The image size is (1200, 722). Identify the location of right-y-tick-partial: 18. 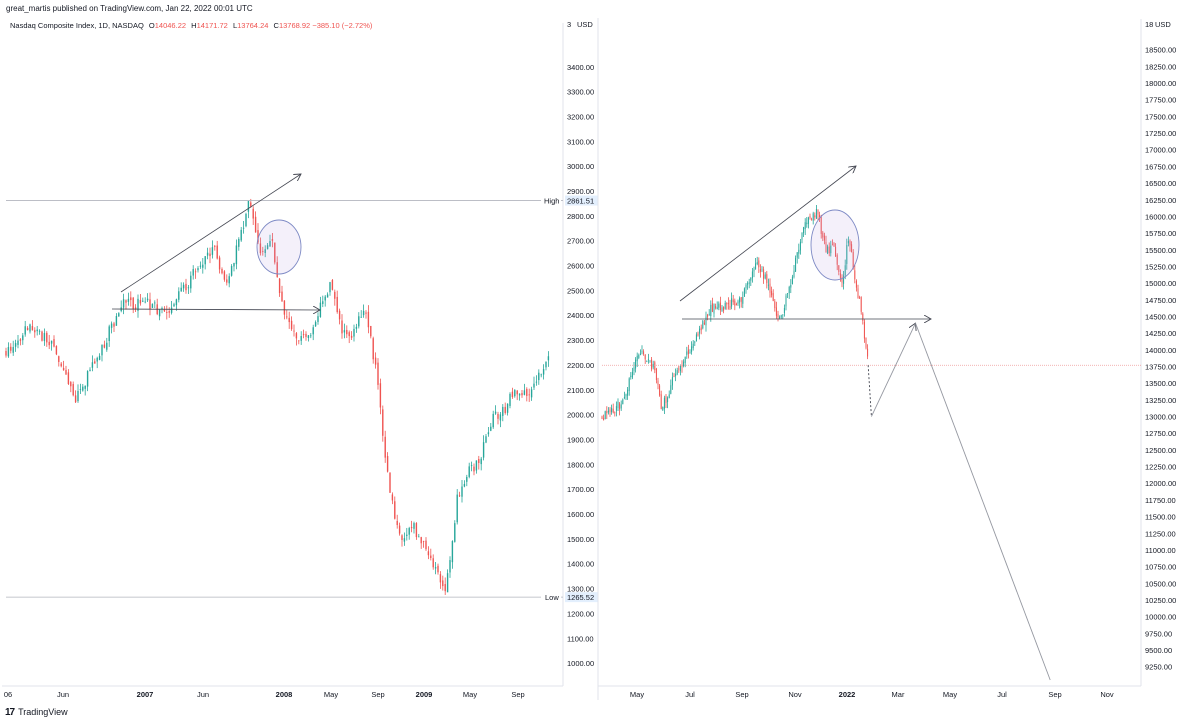
(1149, 24).